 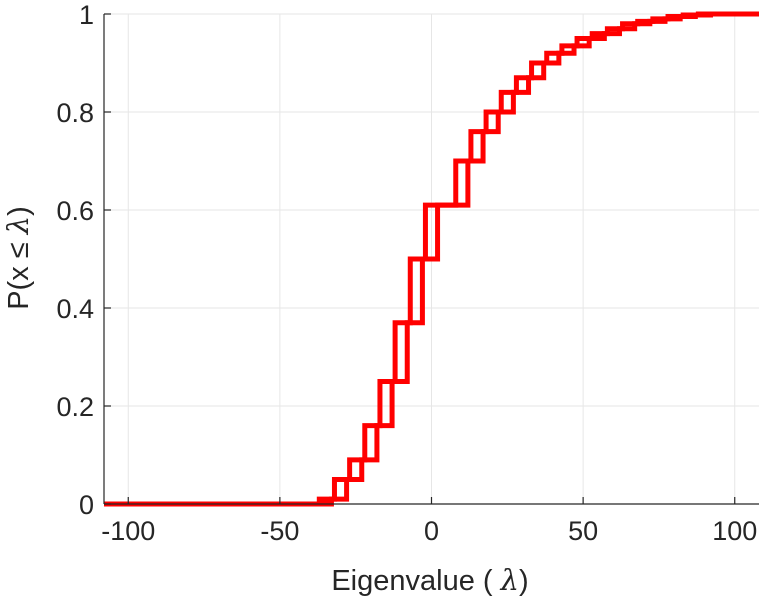 I want to click on x-tick-label: -50, so click(x=279, y=531).